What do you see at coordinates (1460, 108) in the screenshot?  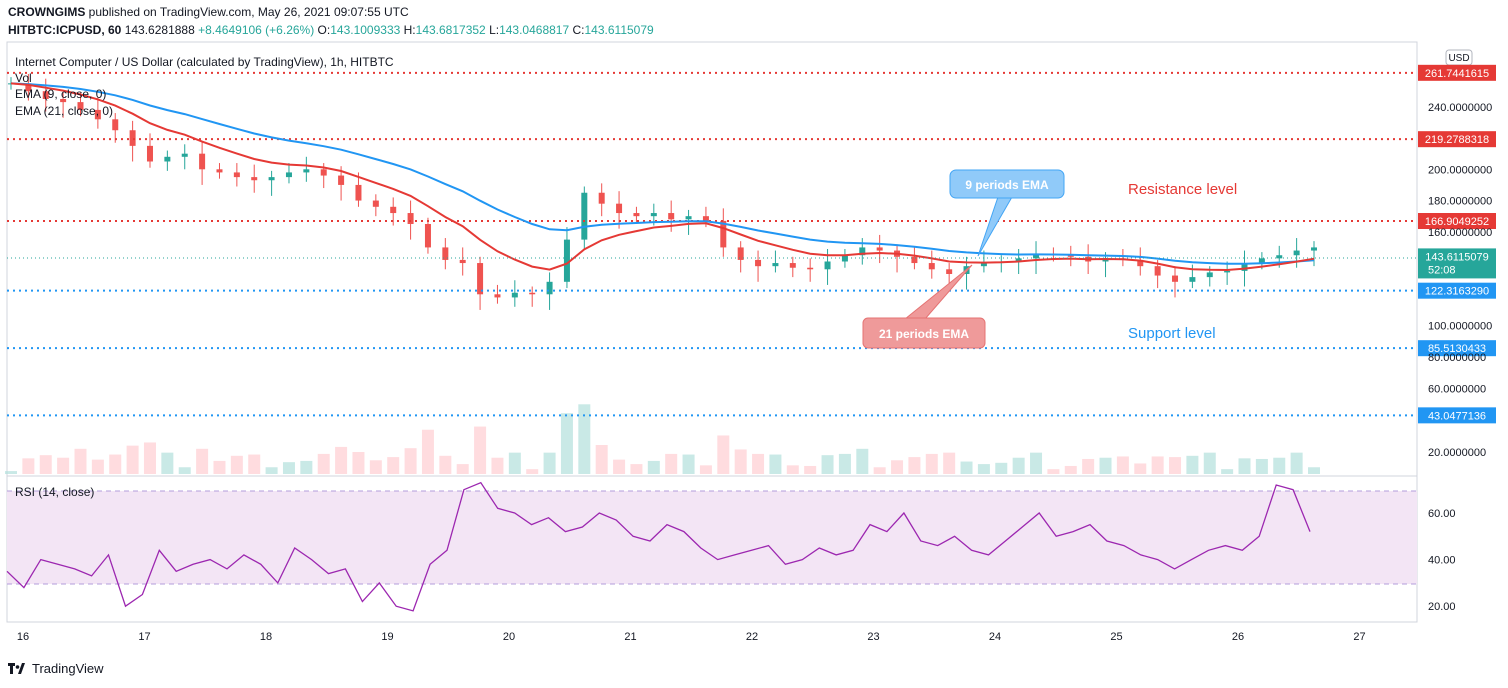 I see `price-tick-label: 240.0000000` at bounding box center [1460, 108].